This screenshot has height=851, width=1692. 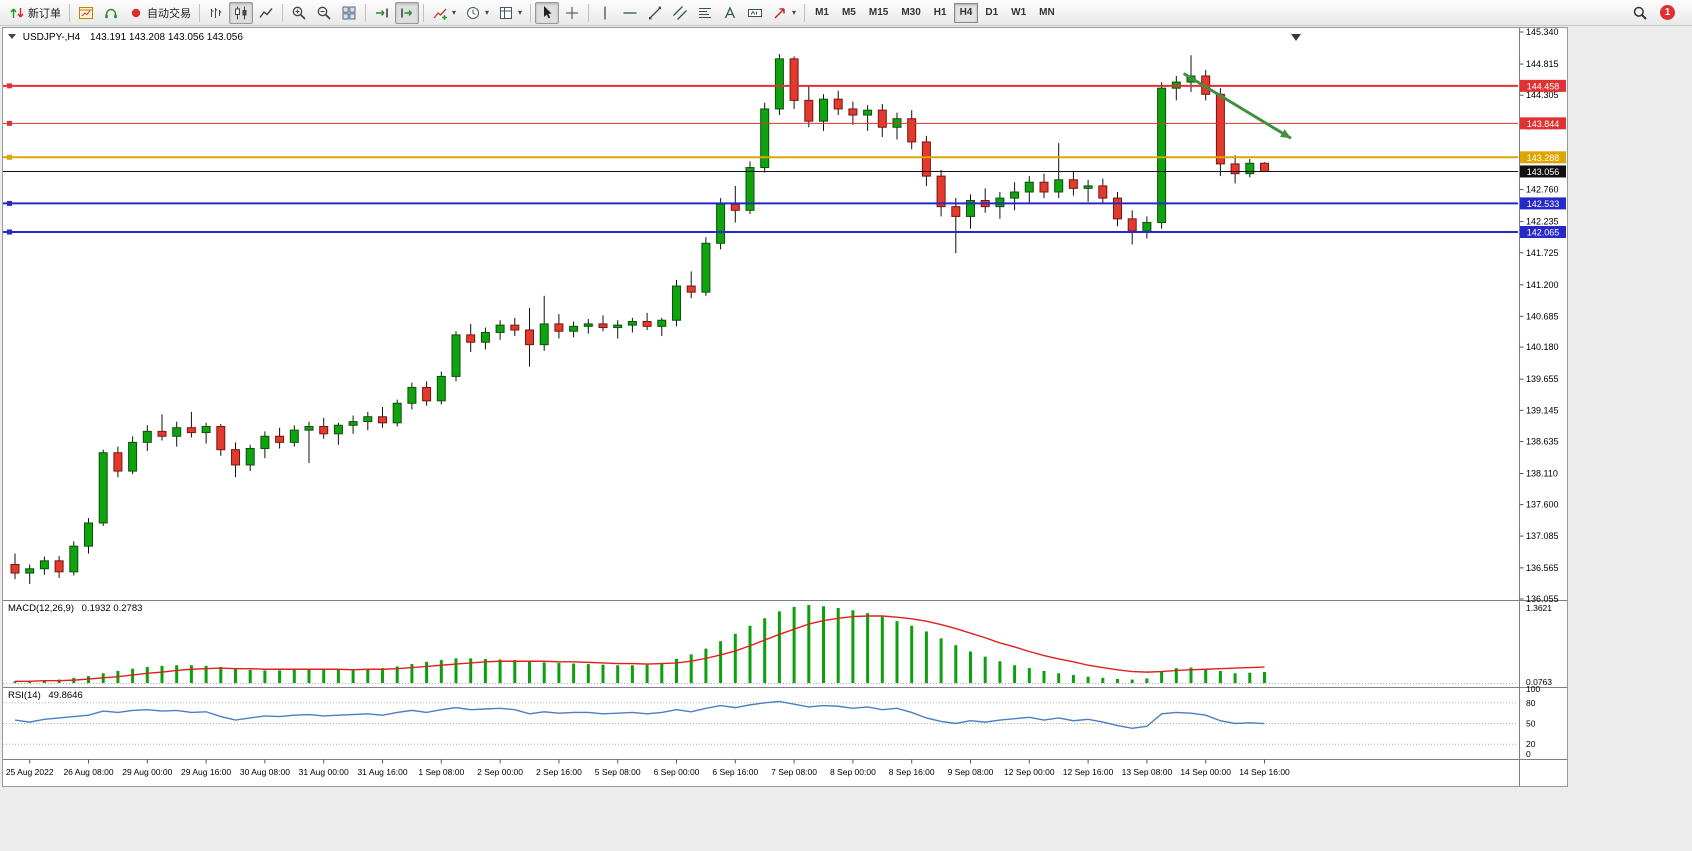 I want to click on search-button, so click(x=1640, y=13).